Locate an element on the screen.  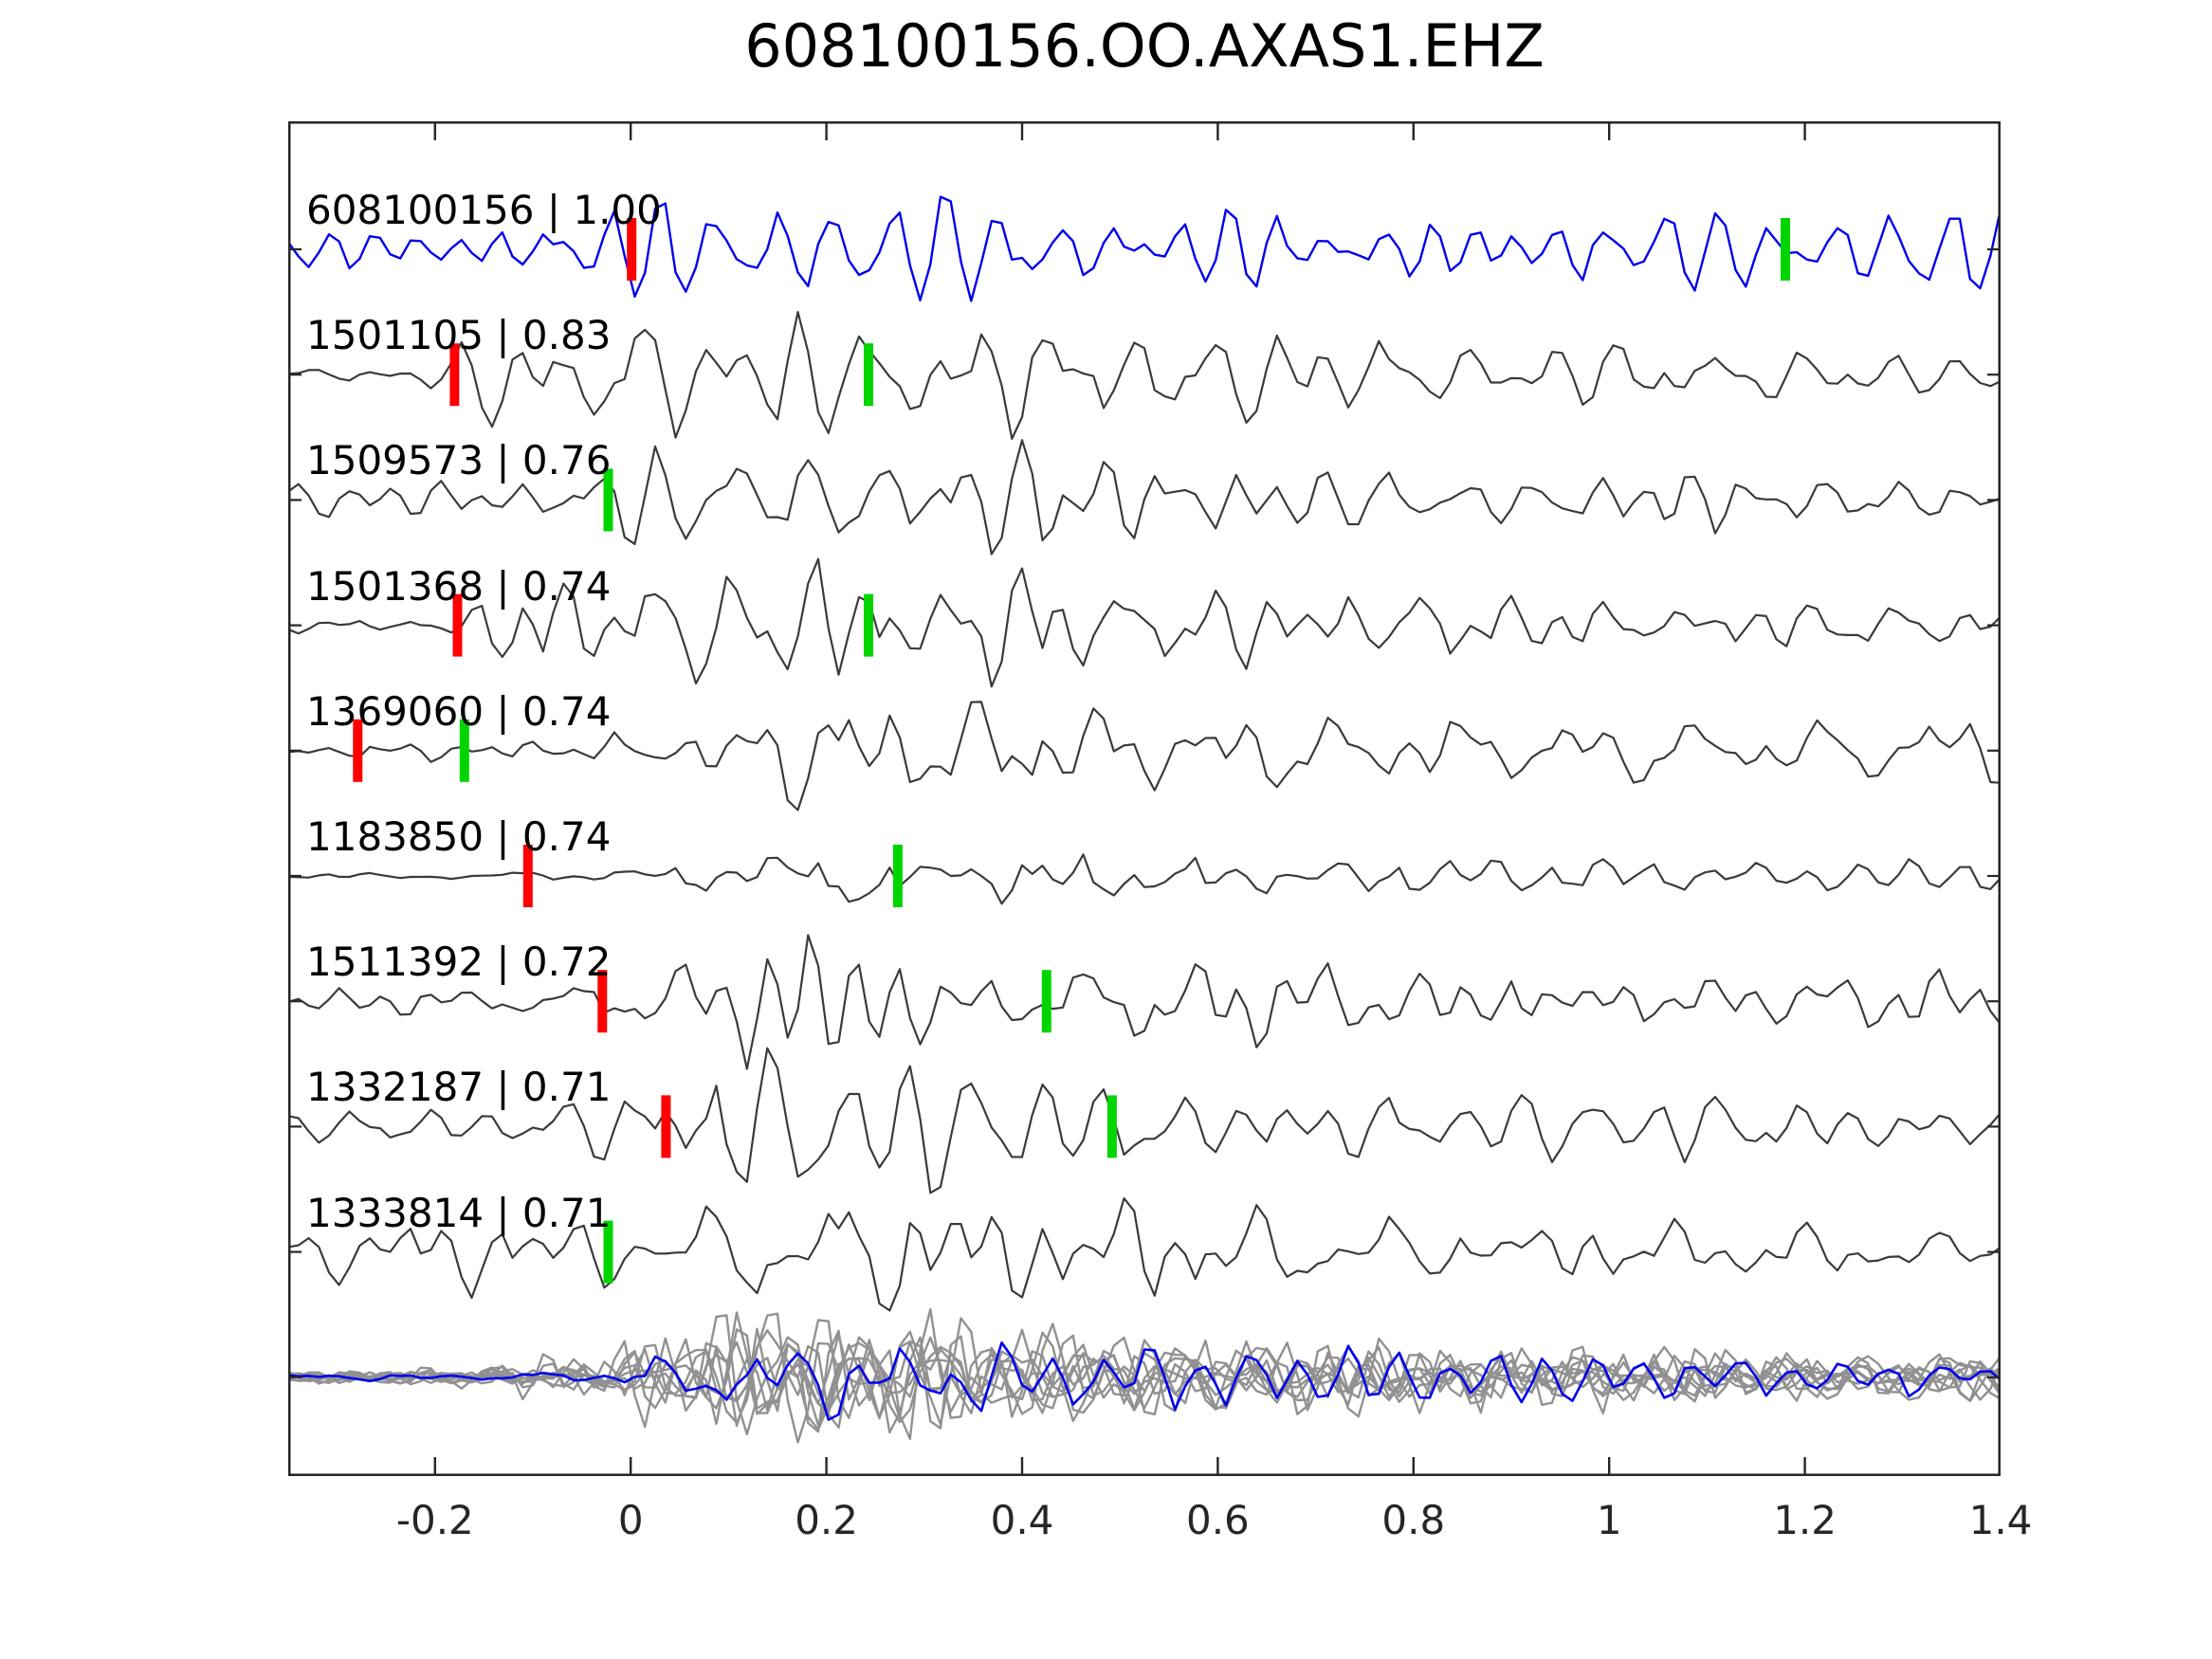
trace-label: 1369060 | 0.74 is located at coordinates (459, 711).